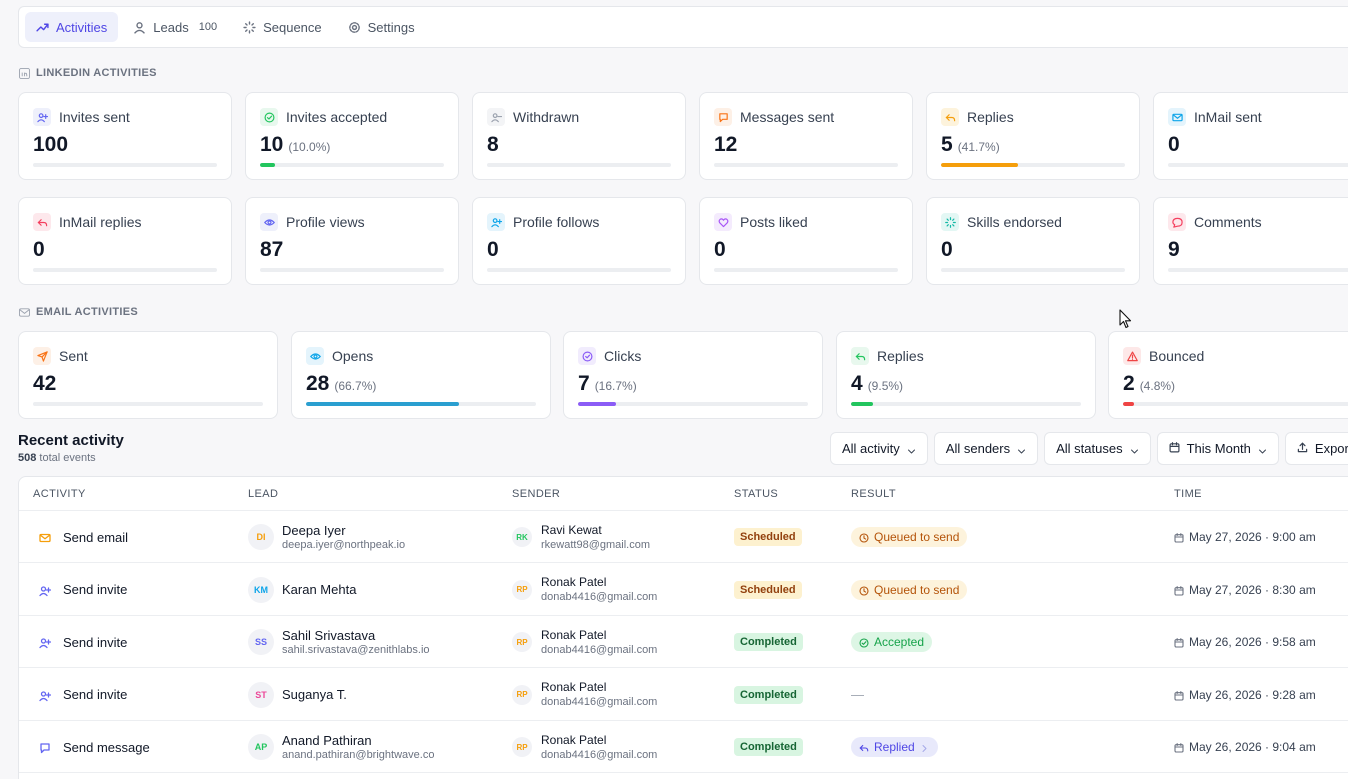 The image size is (1348, 779). What do you see at coordinates (261, 642) in the screenshot?
I see `avatar: SS` at bounding box center [261, 642].